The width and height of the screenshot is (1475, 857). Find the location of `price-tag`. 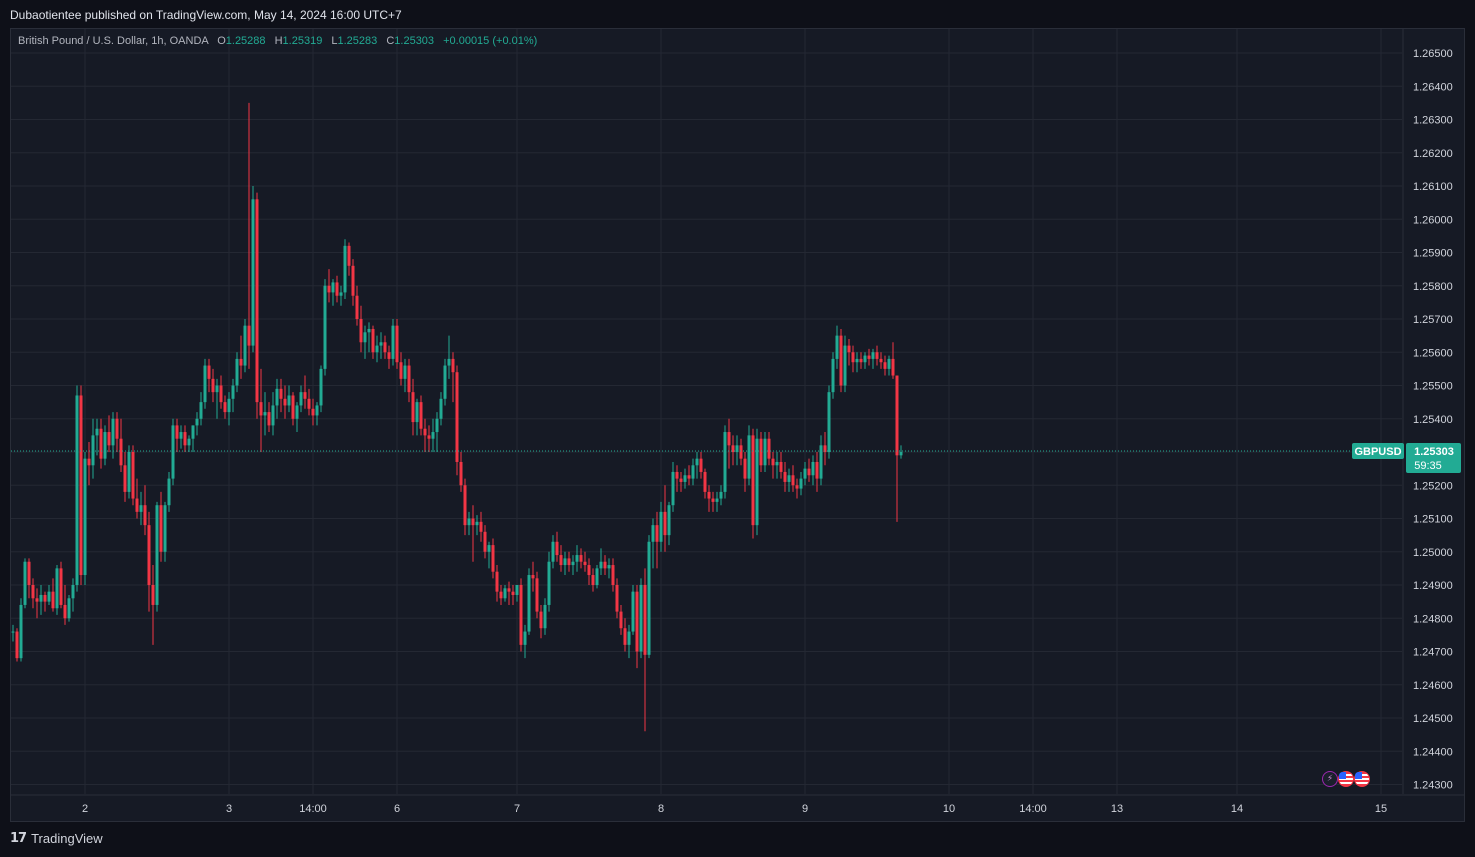

price-tag is located at coordinates (1433, 458).